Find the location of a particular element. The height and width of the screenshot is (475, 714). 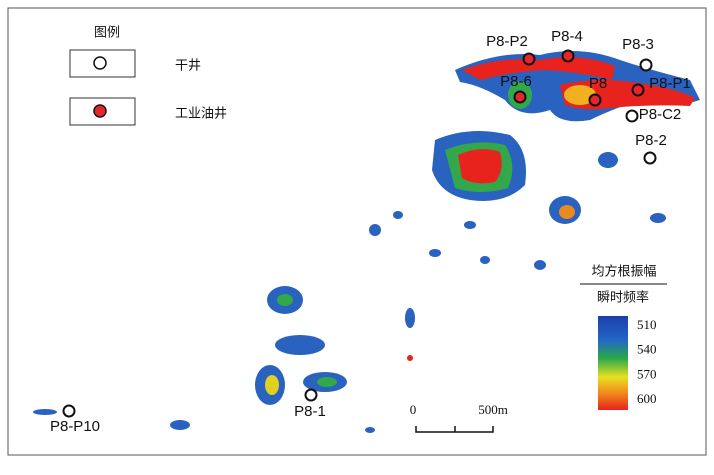

colorbar: 均方根振幅 瞬时频率 510 540 570 600 is located at coordinates (623, 337).